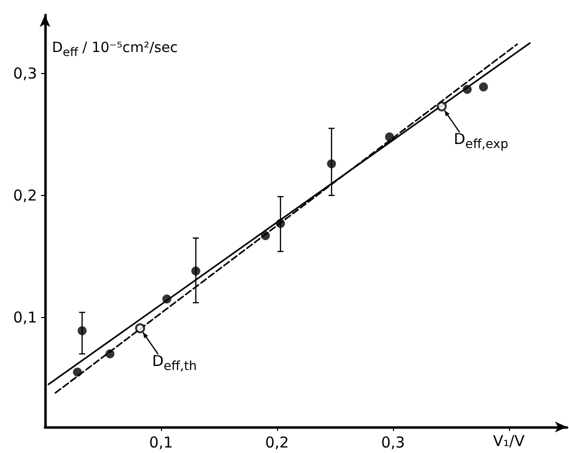  I want to click on y-axis-title: D$_{eff}$ / 10⁻⁵cm²/sec, so click(115, 49).